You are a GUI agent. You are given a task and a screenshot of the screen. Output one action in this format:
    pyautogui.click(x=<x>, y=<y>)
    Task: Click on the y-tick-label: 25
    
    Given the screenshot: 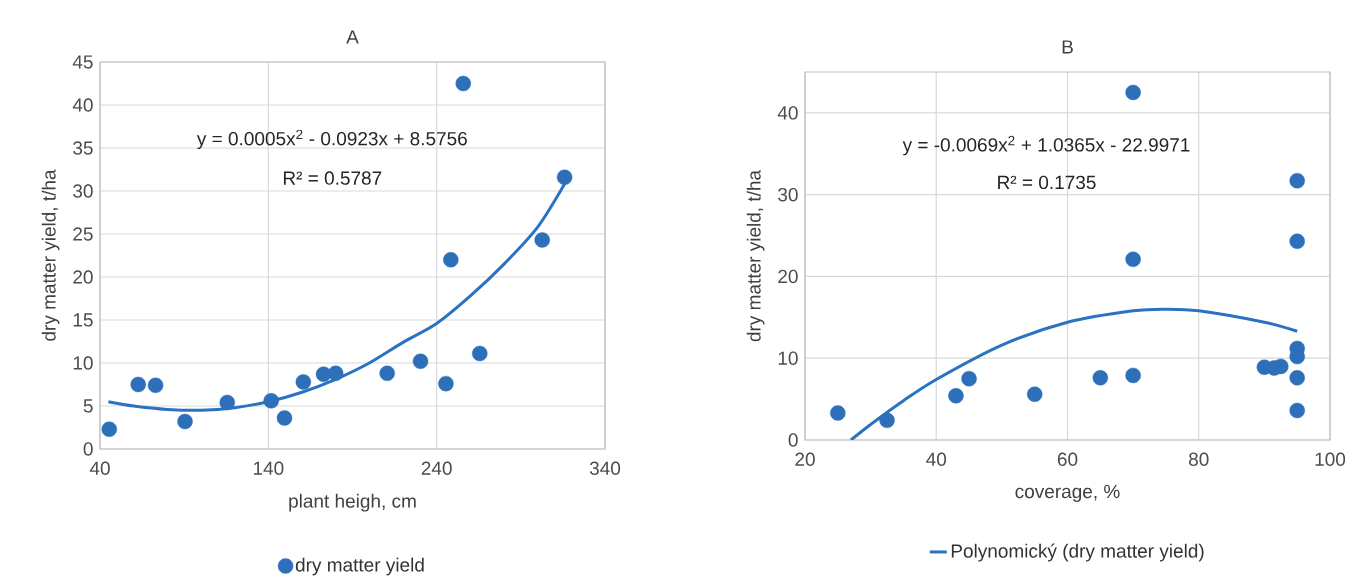 What is the action you would take?
    pyautogui.click(x=83, y=234)
    